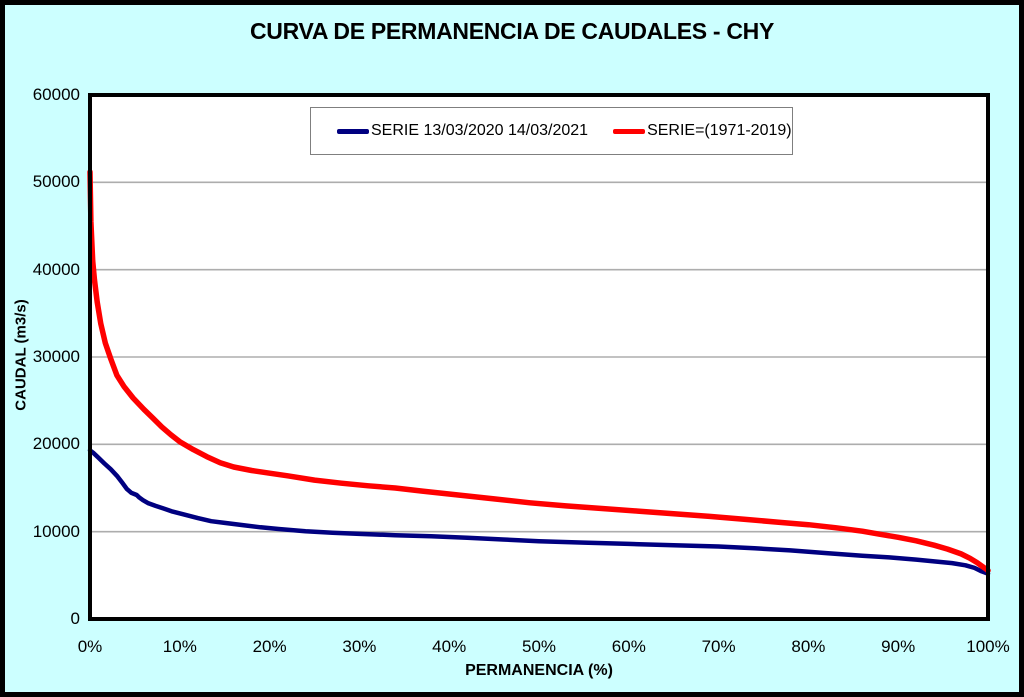 The image size is (1024, 697). I want to click on x-tick-label-90%: 90%, so click(898, 646).